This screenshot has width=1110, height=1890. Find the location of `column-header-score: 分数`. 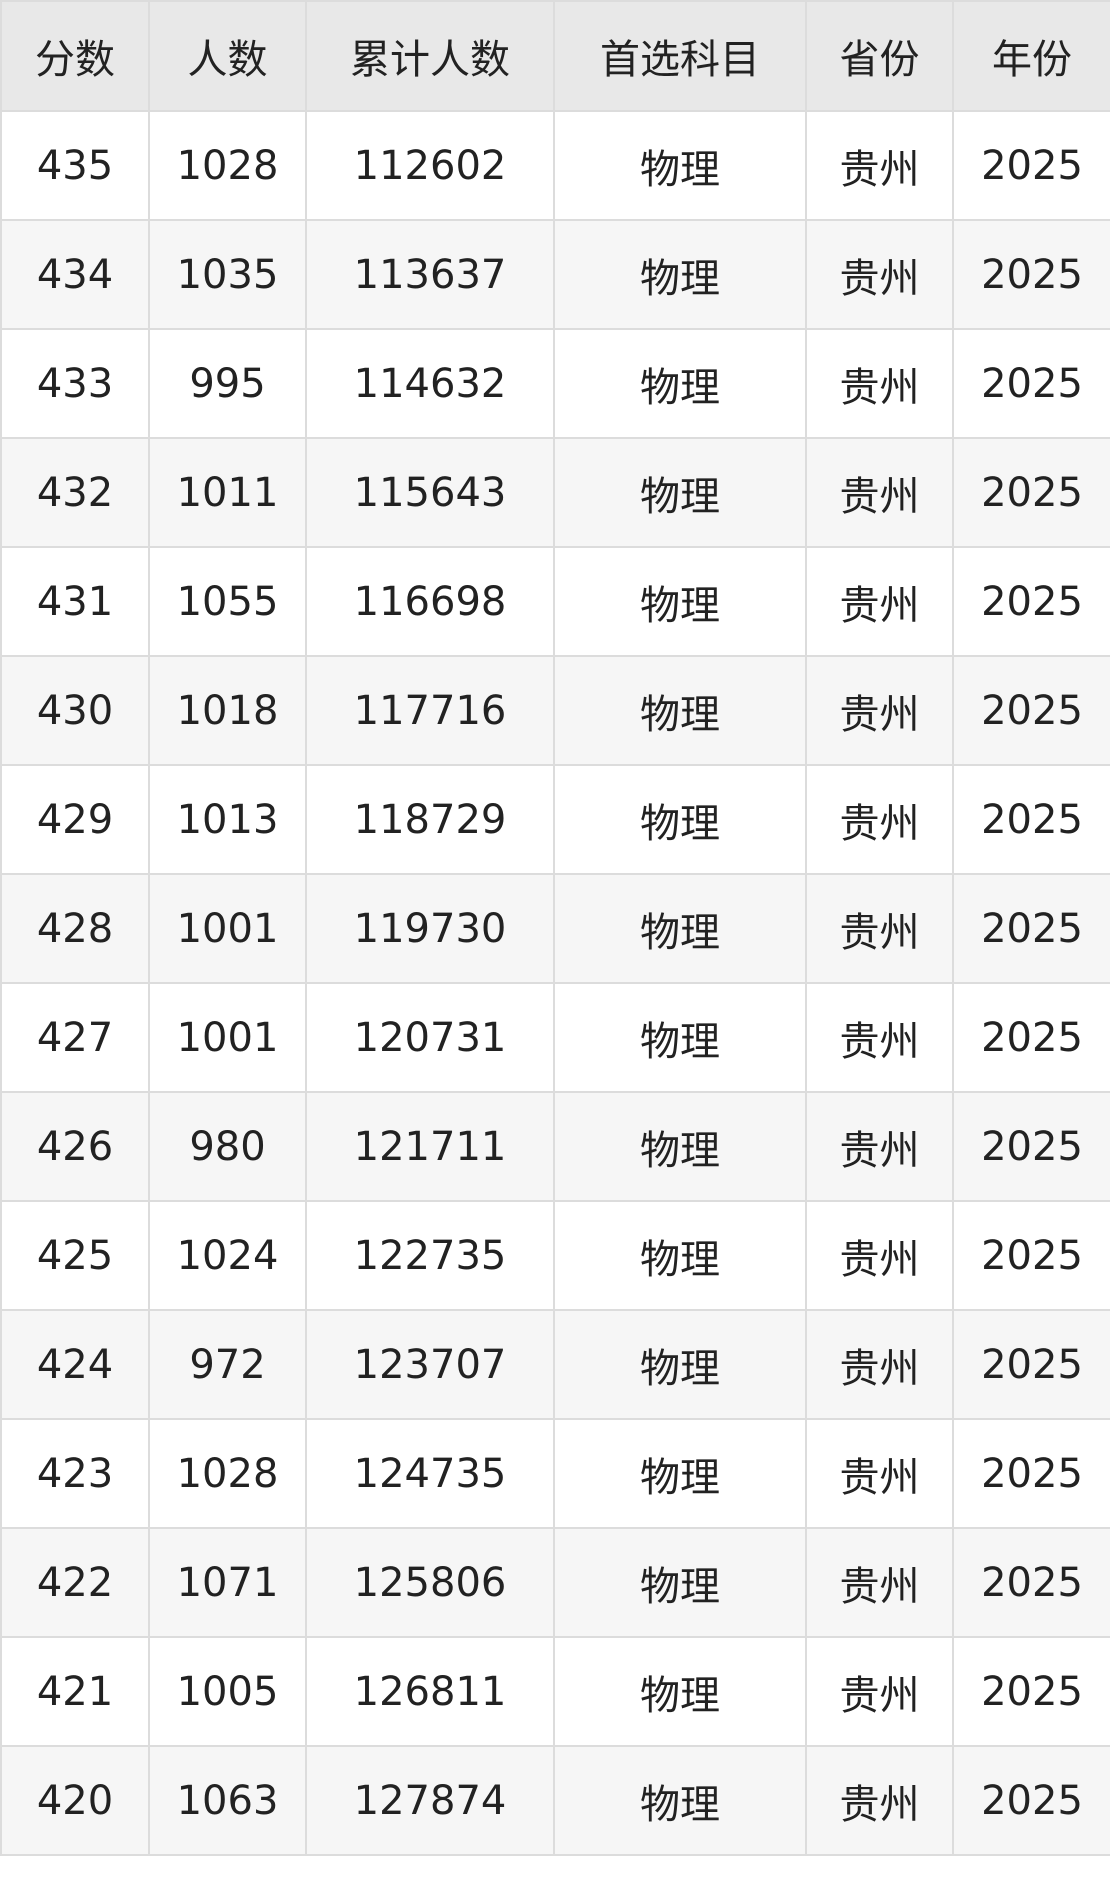

column-header-score: 分数 is located at coordinates (75, 56).